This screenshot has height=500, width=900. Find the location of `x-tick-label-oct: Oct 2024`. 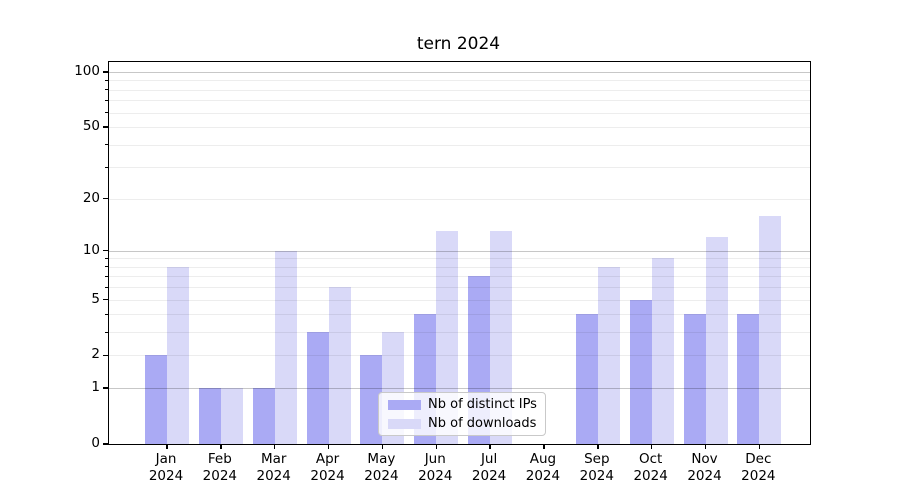

x-tick-label-oct: Oct 2024 is located at coordinates (651, 468).